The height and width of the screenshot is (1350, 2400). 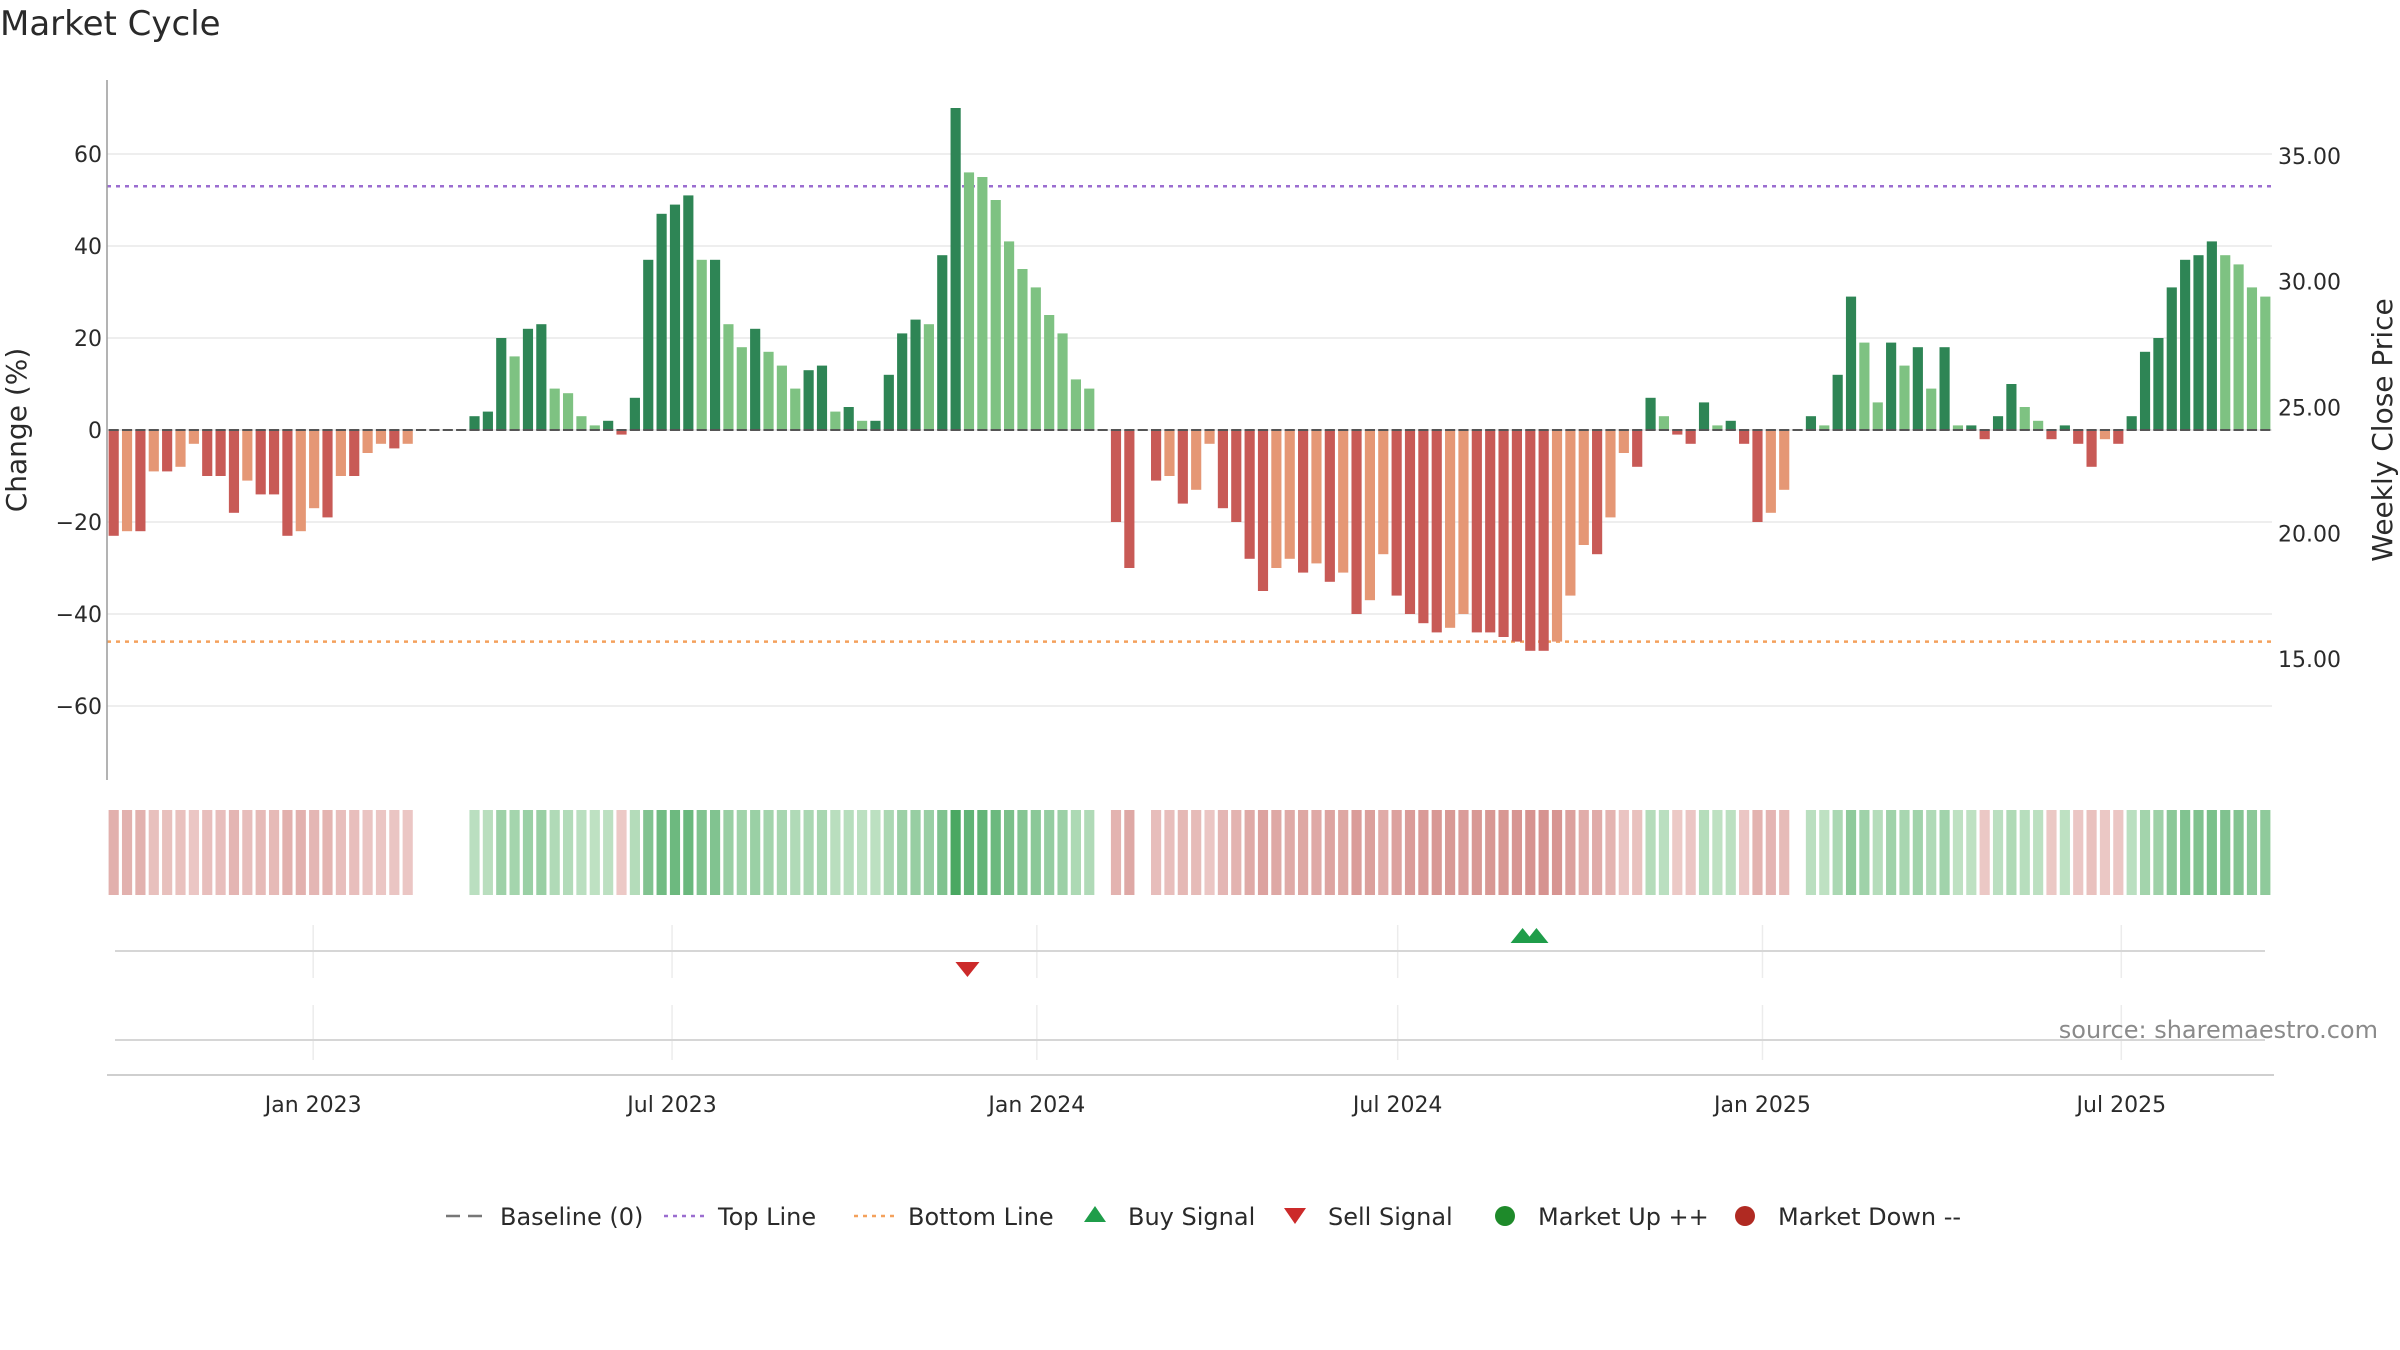 I want to click on legend-item: Market Down --, so click(x=1848, y=1217).